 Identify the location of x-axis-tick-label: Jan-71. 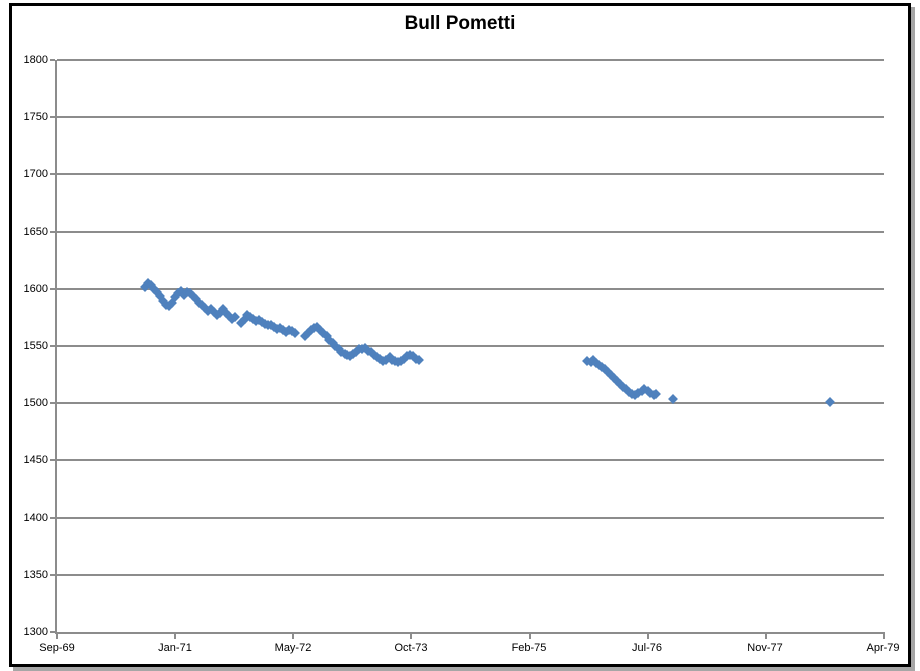
(175, 648).